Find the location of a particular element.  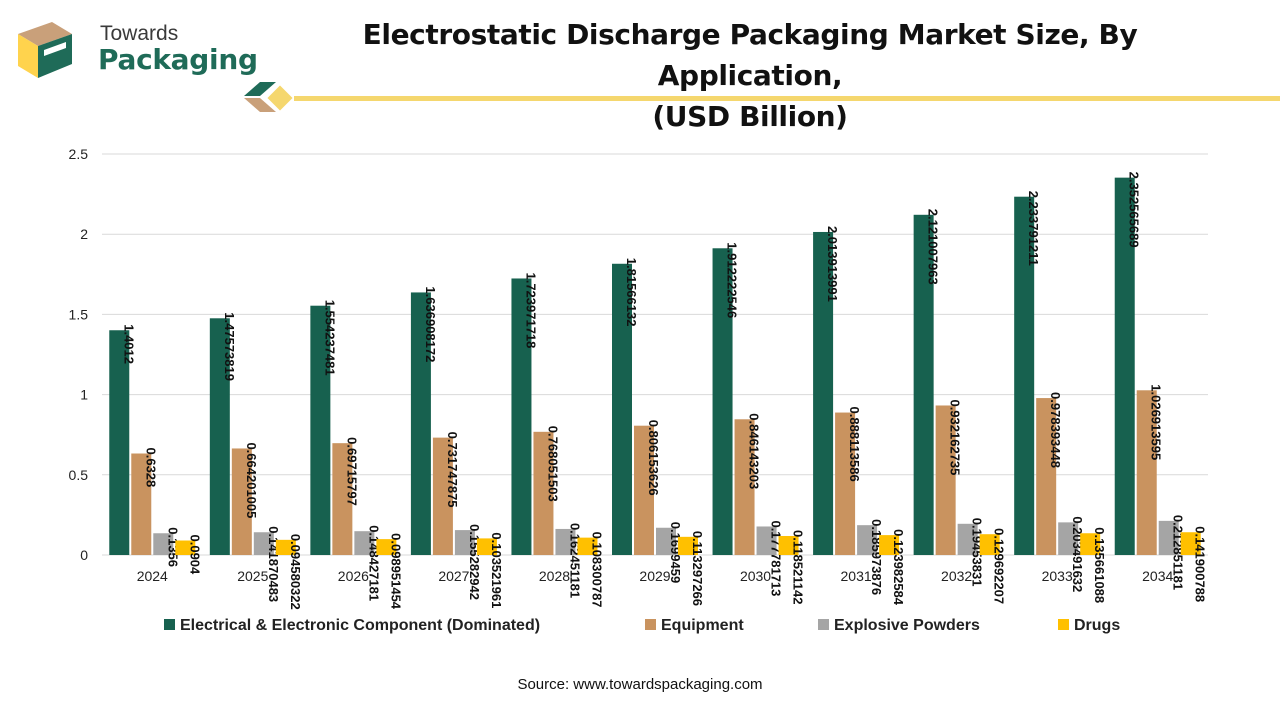

data-label: 0.123982584 is located at coordinates (898, 567).